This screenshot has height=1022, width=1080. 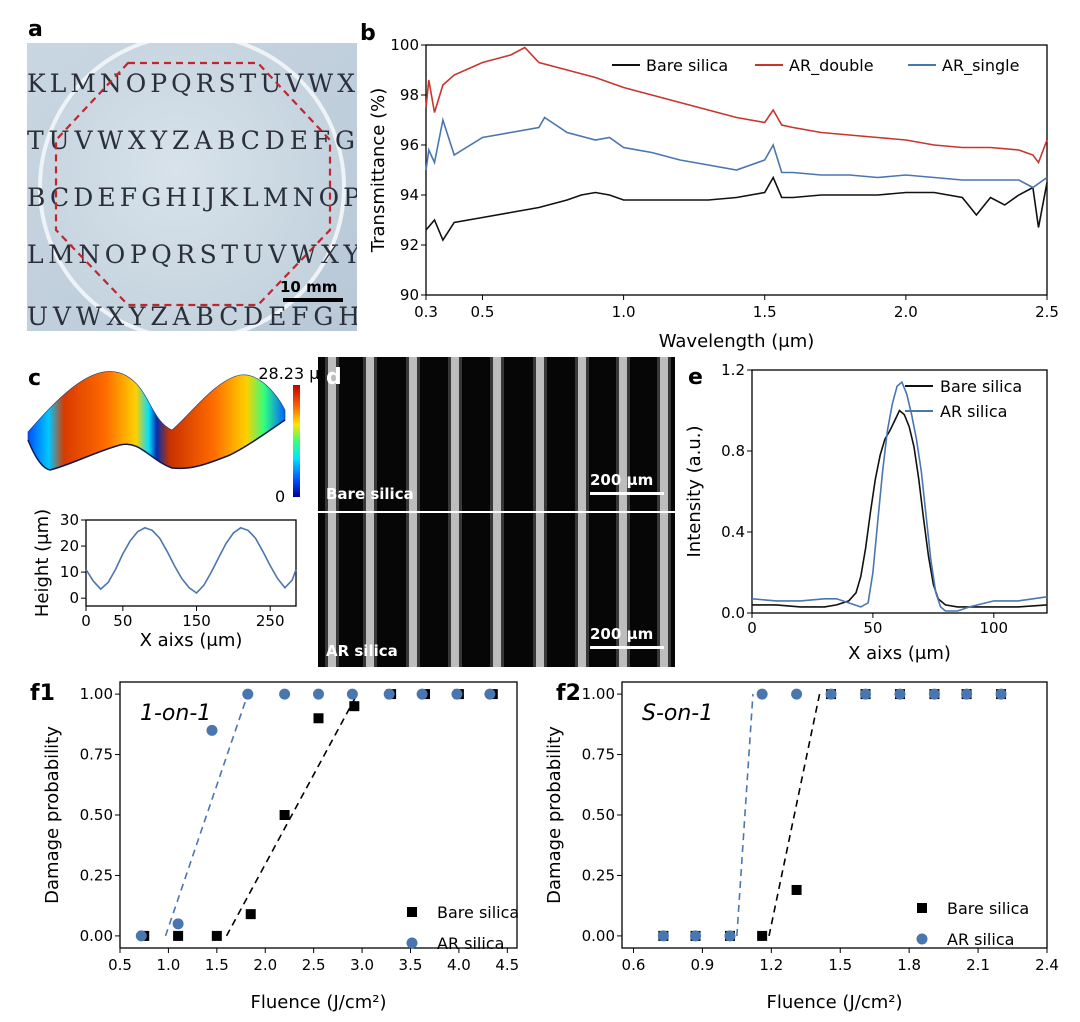 I want to click on panel-label-d: d, so click(x=334, y=377).